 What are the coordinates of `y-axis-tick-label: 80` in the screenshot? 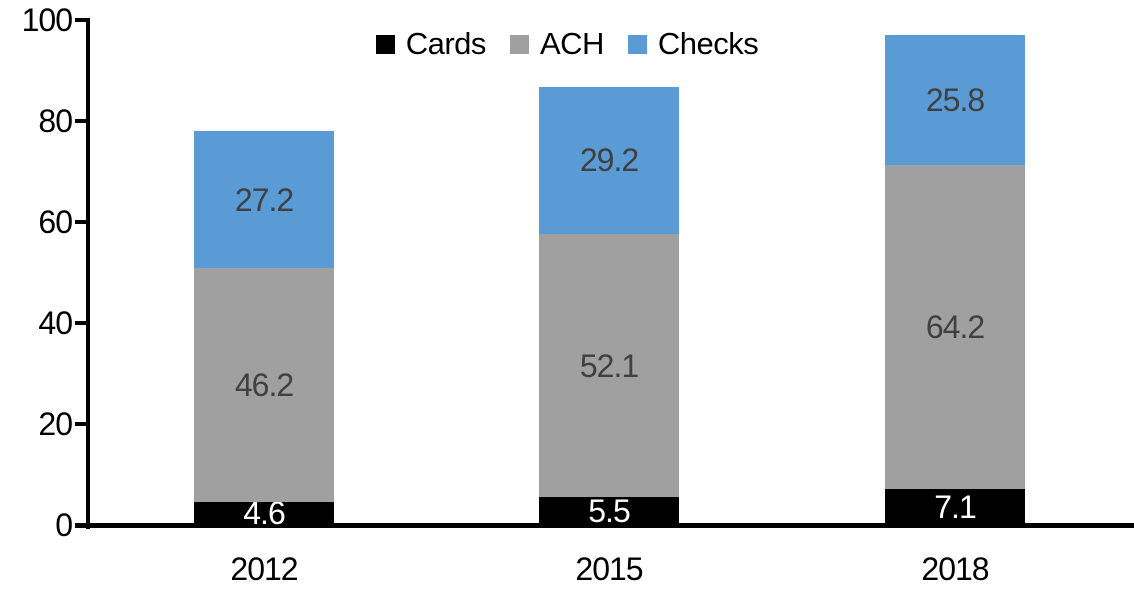 It's located at (55, 121).